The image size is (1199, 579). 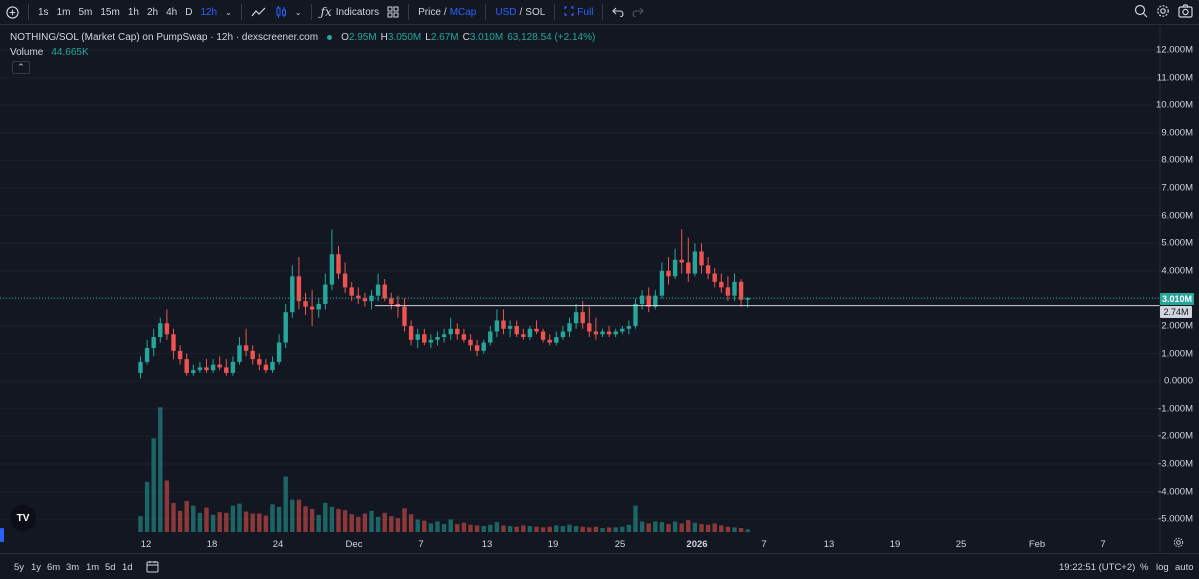 I want to click on interval-1m: 1m, so click(x=63, y=12).